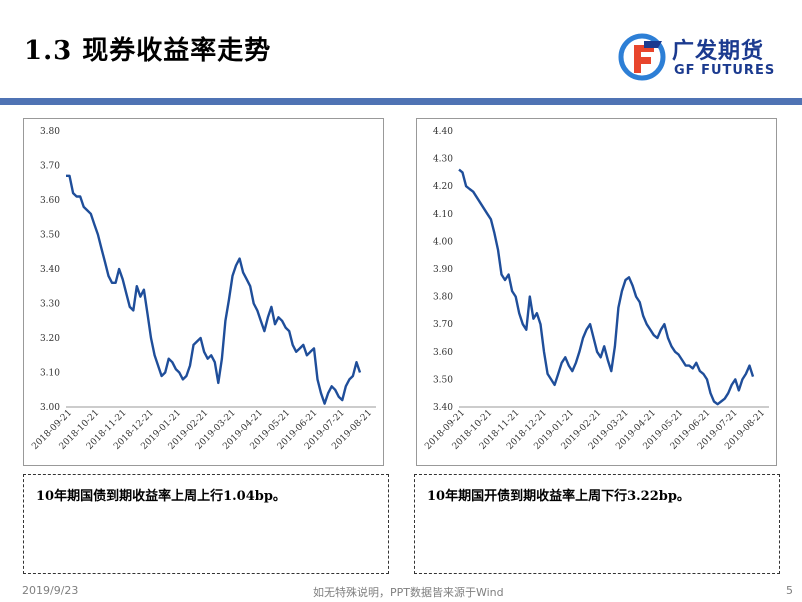 The image size is (802, 602). I want to click on y-tick-label: 3.00, so click(50, 408).